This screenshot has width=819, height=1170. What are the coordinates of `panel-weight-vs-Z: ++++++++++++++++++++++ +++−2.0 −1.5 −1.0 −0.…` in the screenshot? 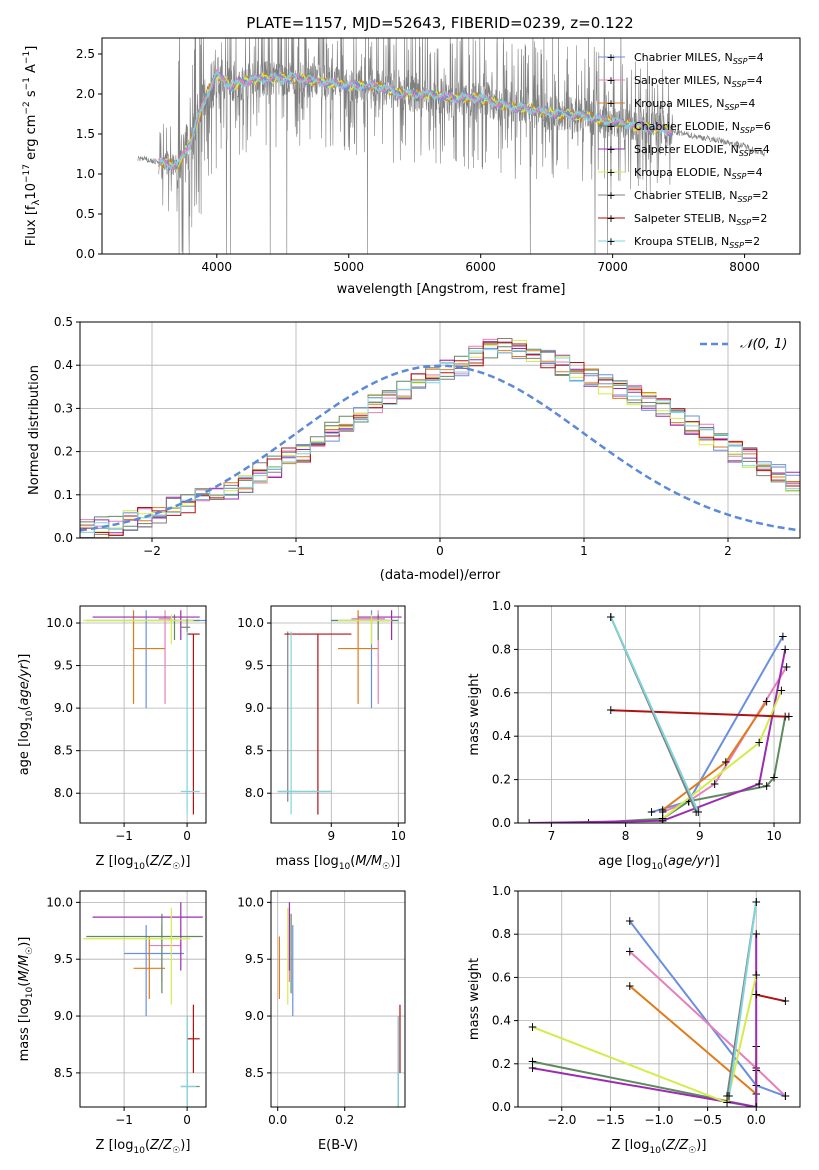 It's located at (634, 1020).